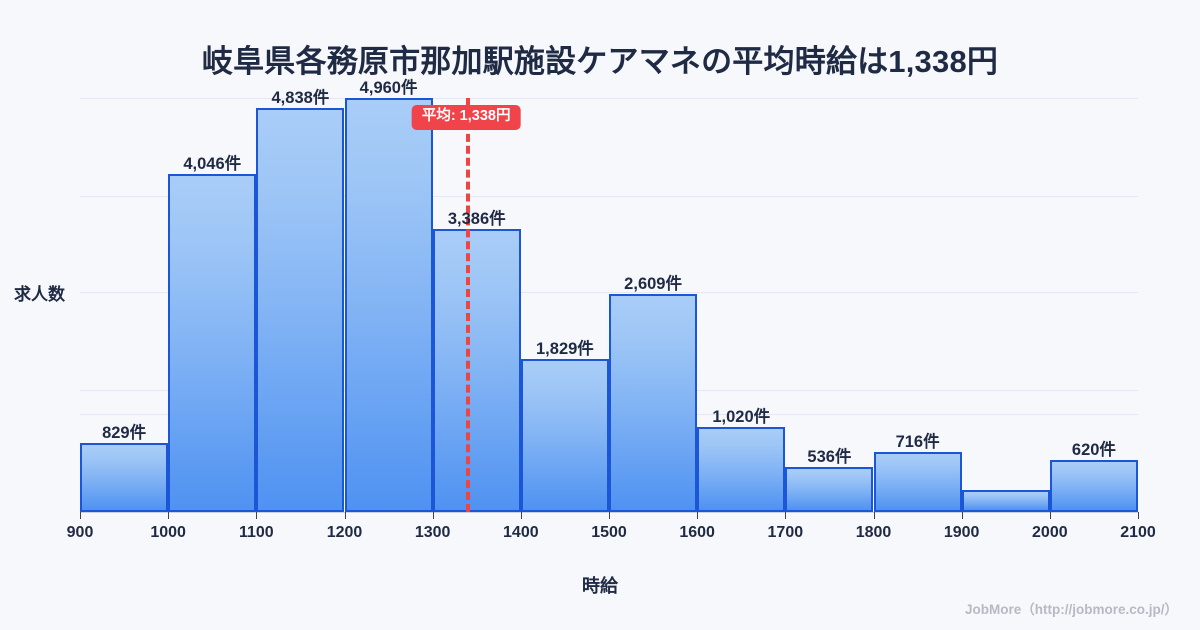 The height and width of the screenshot is (630, 1200). What do you see at coordinates (600, 586) in the screenshot?
I see `x-axis-title: 時給` at bounding box center [600, 586].